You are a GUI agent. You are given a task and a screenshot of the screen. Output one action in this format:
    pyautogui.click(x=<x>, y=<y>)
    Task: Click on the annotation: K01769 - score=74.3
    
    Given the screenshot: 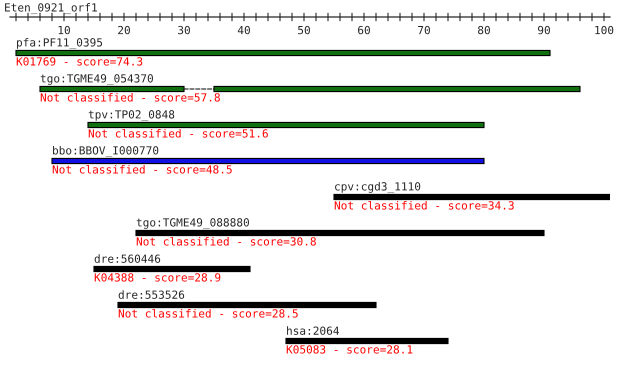 What is the action you would take?
    pyautogui.click(x=79, y=61)
    